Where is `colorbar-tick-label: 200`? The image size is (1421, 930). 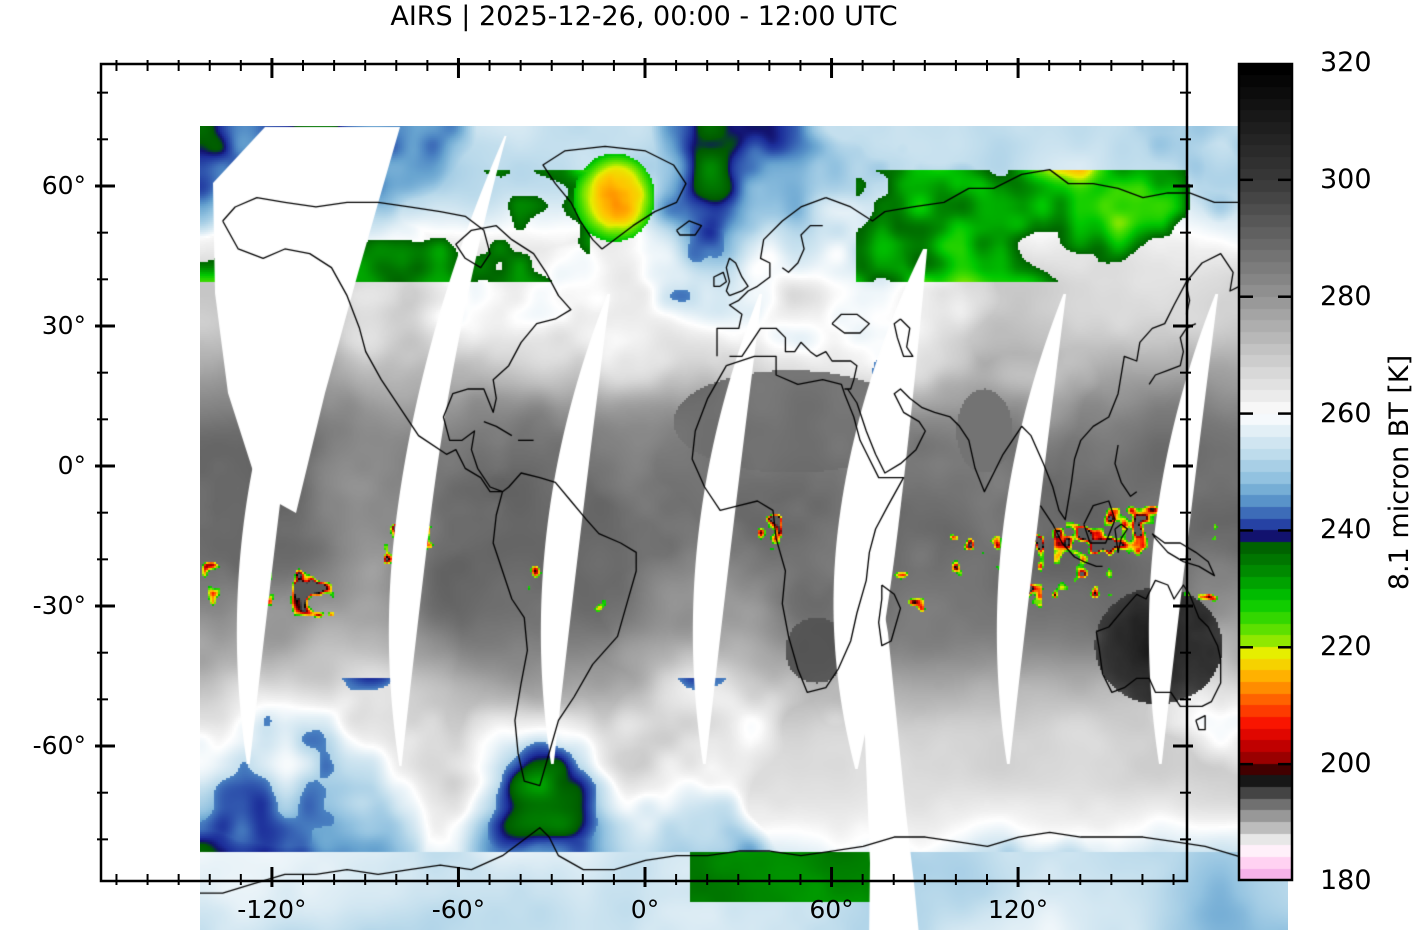 colorbar-tick-label: 200 is located at coordinates (1346, 764).